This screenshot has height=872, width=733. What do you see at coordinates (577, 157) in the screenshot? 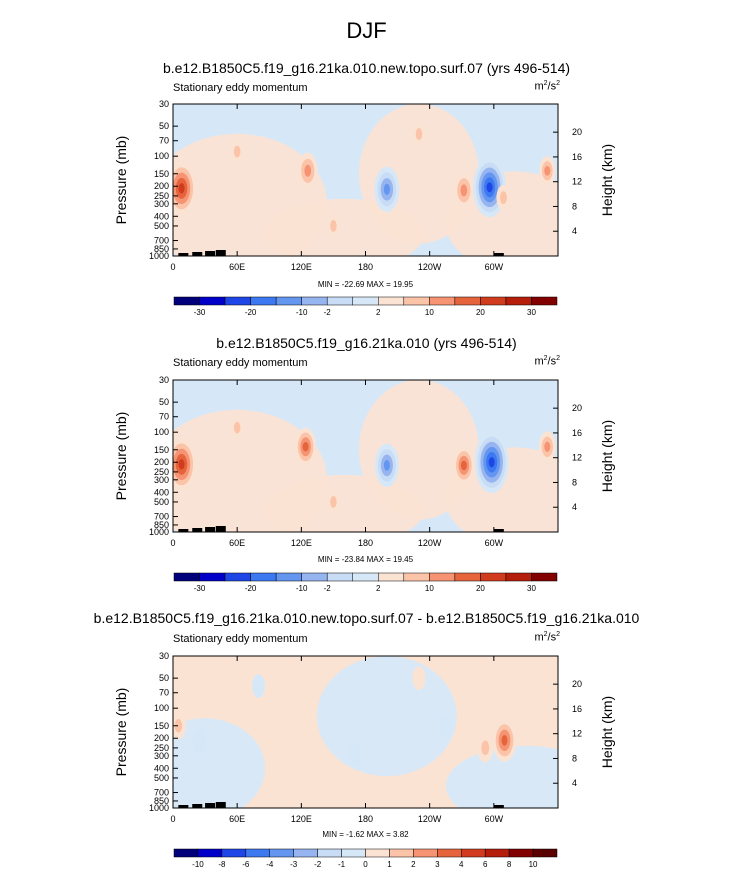
I see `right-tick-label: 16` at bounding box center [577, 157].